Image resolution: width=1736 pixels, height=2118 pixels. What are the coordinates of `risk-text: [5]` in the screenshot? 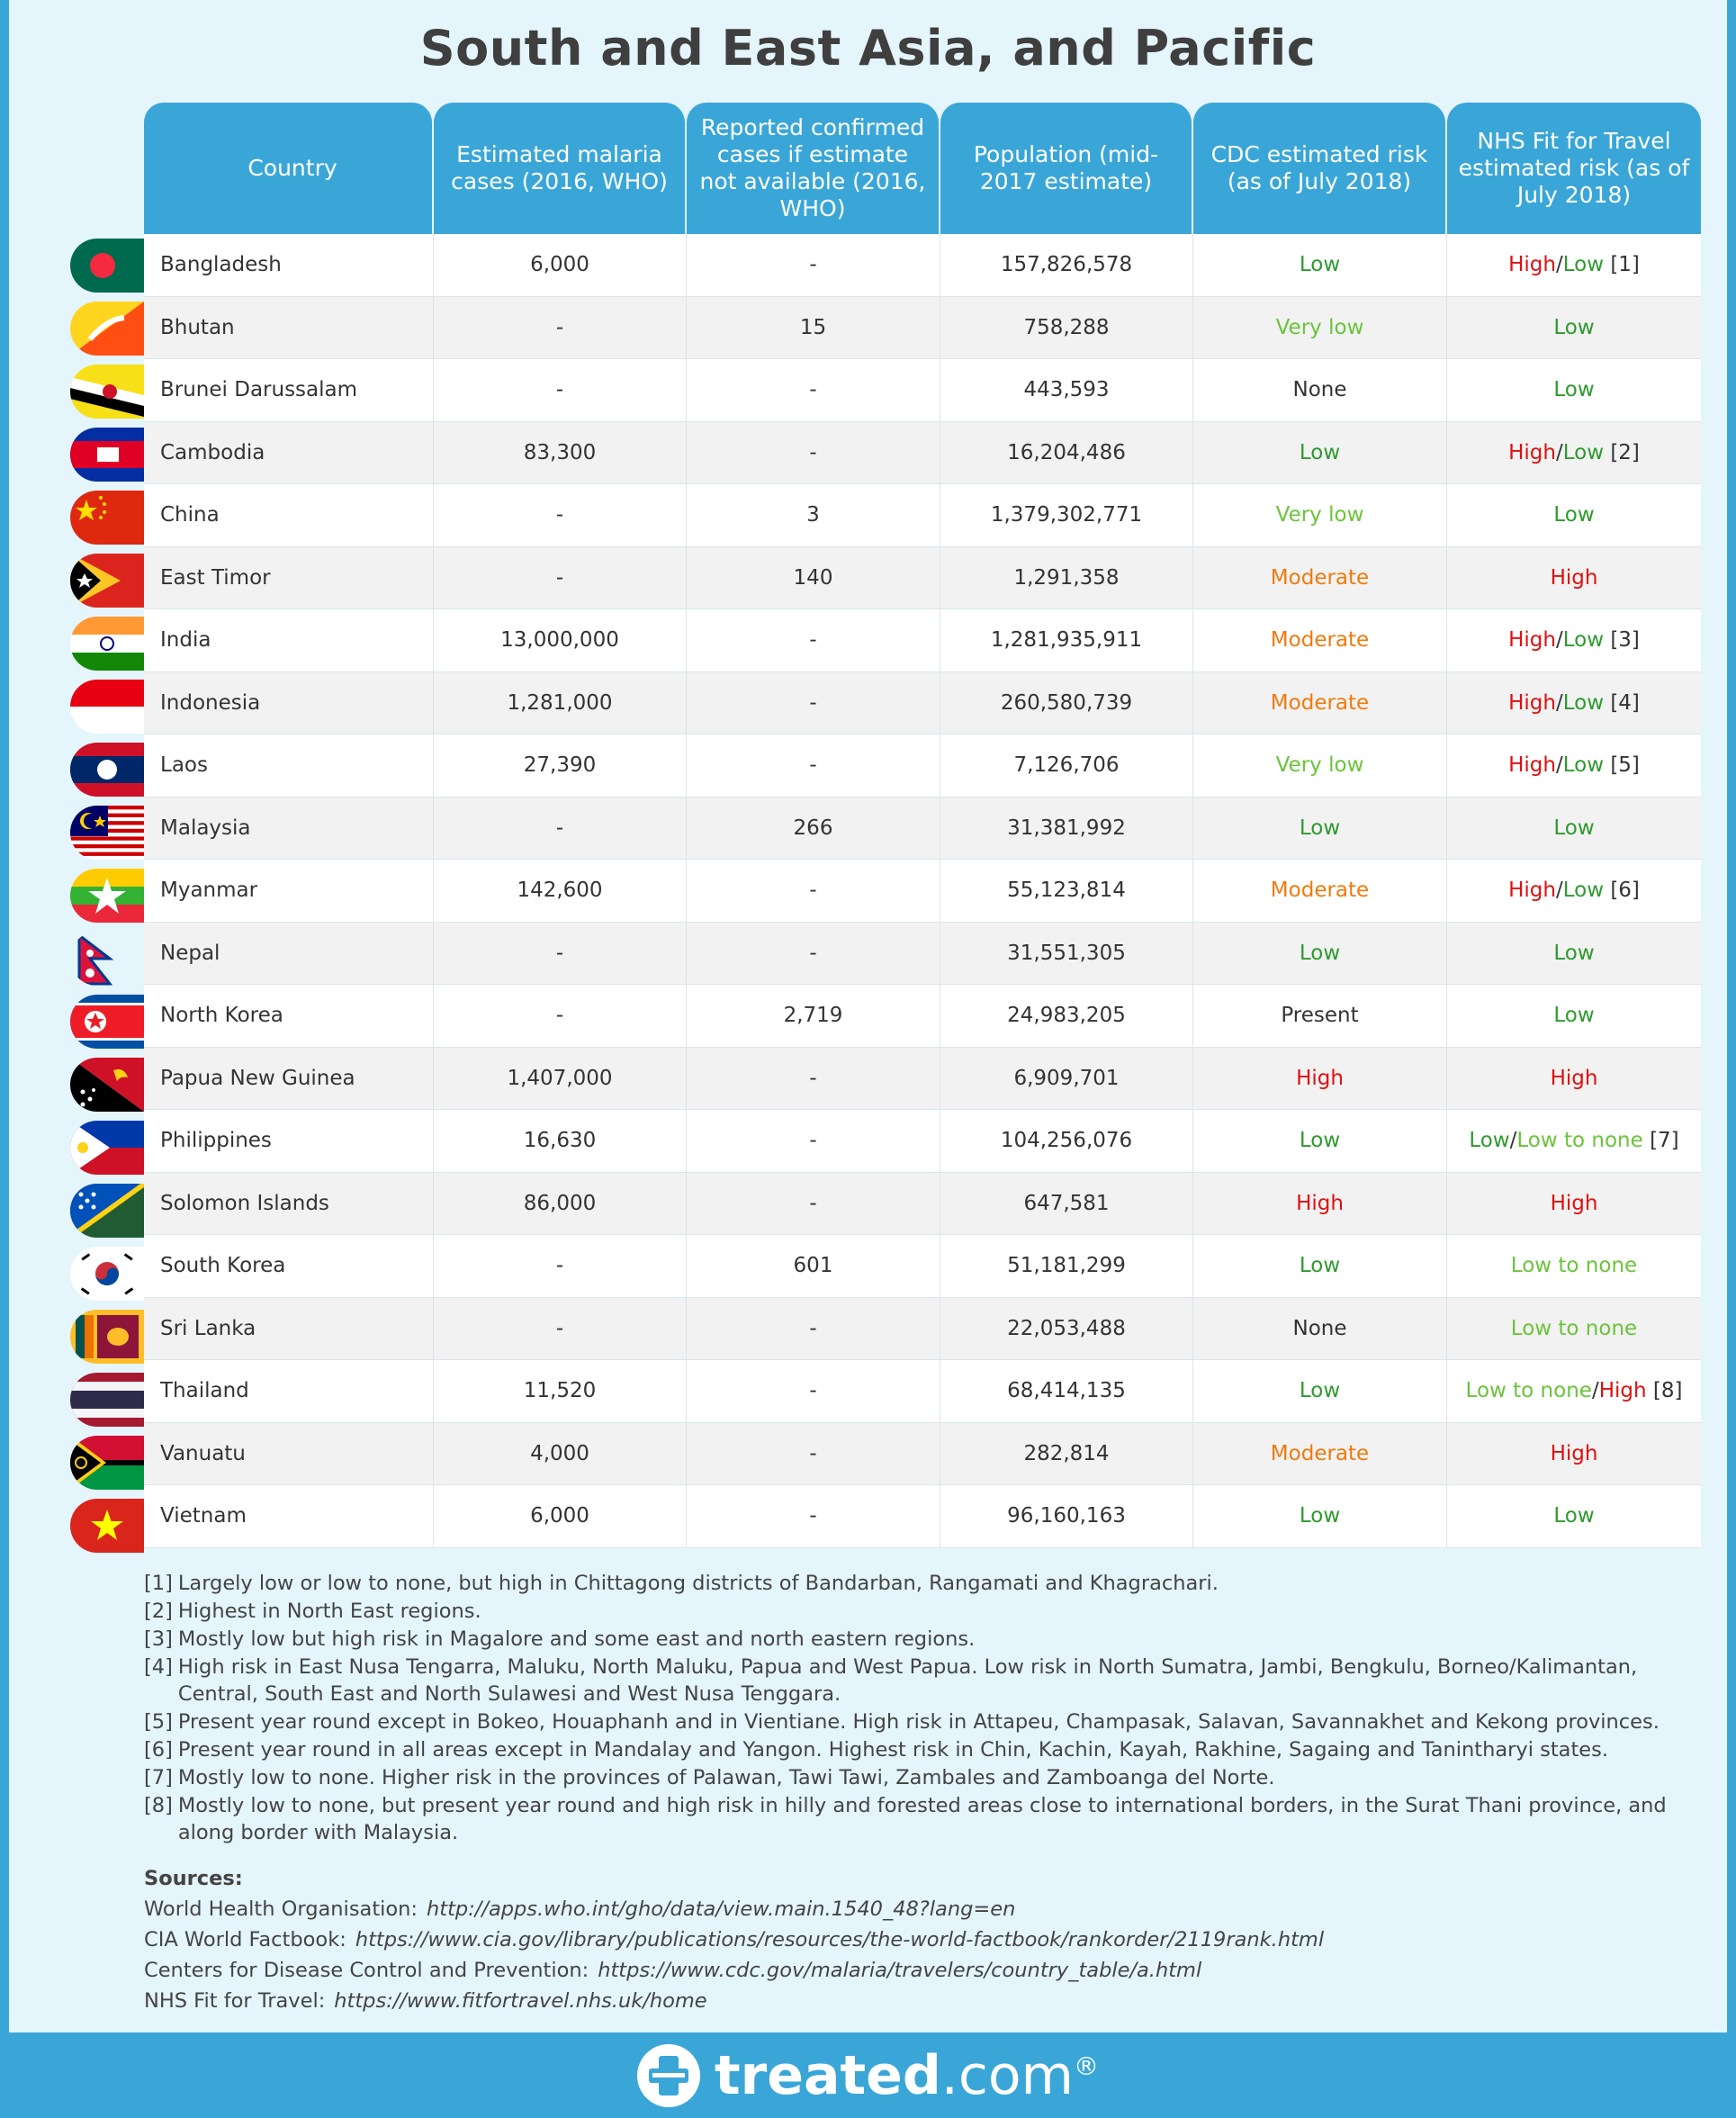 It's located at (1622, 765).